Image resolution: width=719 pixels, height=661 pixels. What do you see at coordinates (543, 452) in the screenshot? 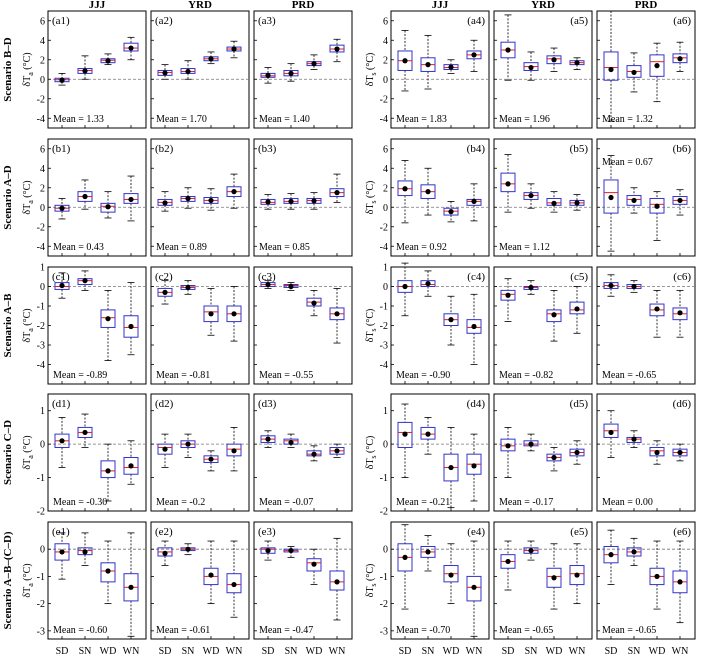
I see `panel: (d5) Mean = -0.17` at bounding box center [543, 452].